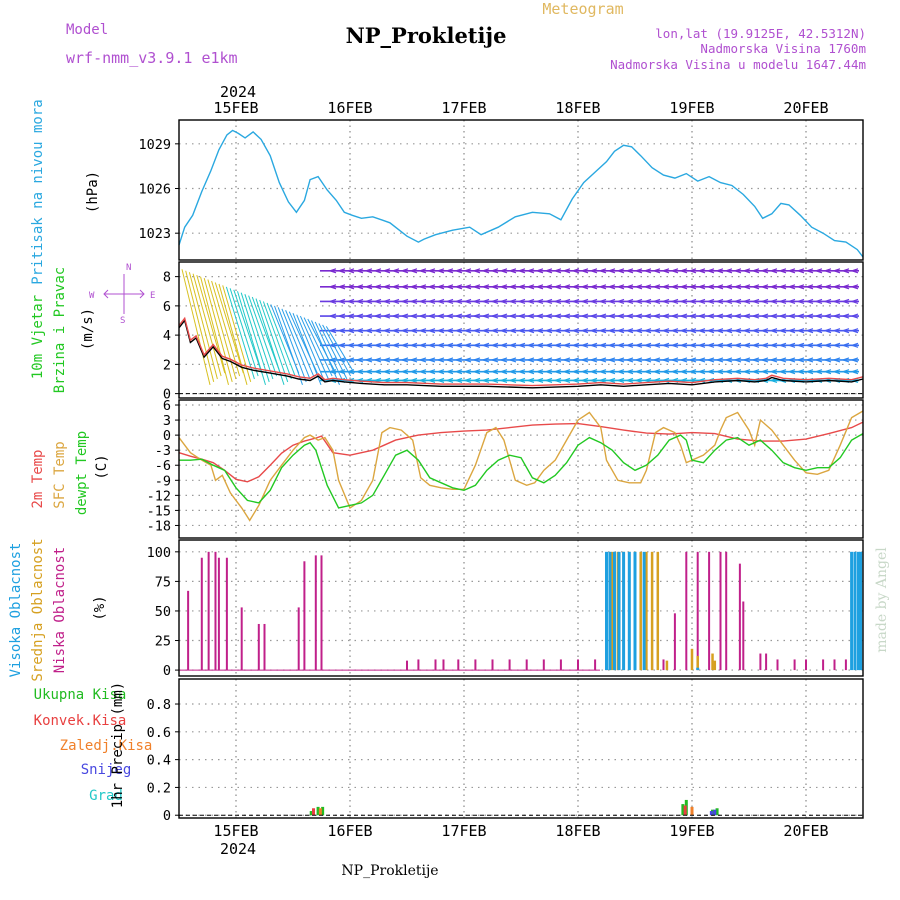 This screenshot has height=900, width=900. What do you see at coordinates (38, 609) in the screenshot?
I see `cloud-side-label-2: Srednja Oblacnost` at bounding box center [38, 609].